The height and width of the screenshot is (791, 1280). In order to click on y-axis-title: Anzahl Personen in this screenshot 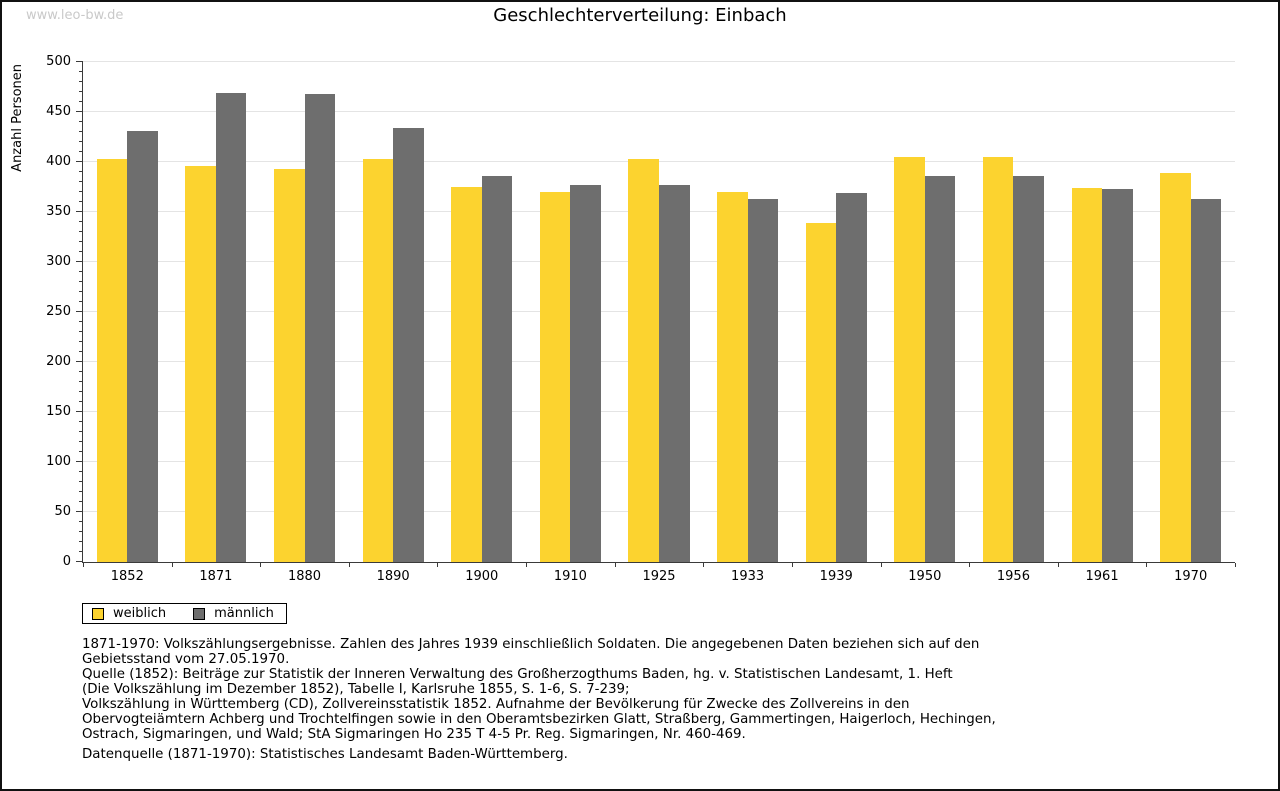, I will do `click(17, 118)`.